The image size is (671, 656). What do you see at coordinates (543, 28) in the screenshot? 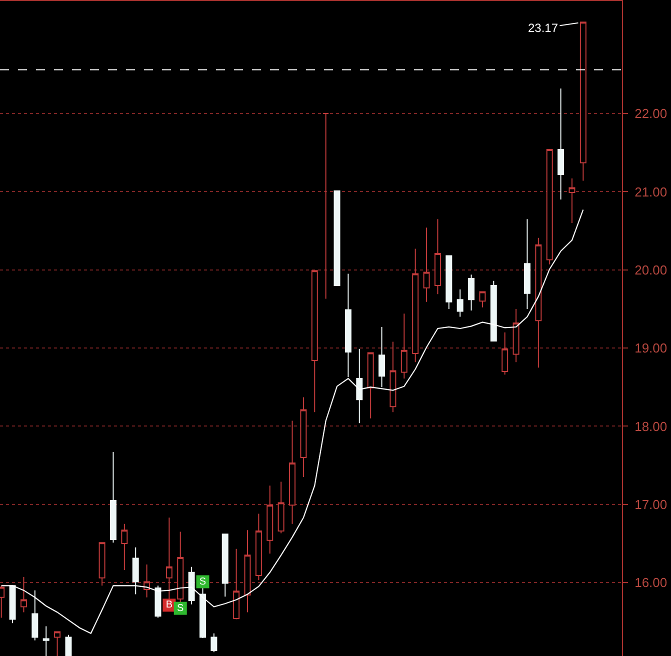
I see `annotation: 23.17` at bounding box center [543, 28].